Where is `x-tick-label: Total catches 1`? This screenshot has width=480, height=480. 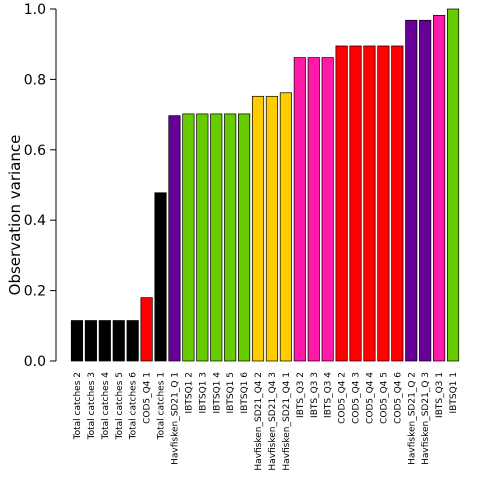
x-tick-label: Total catches 1 is located at coordinates (162, 406).